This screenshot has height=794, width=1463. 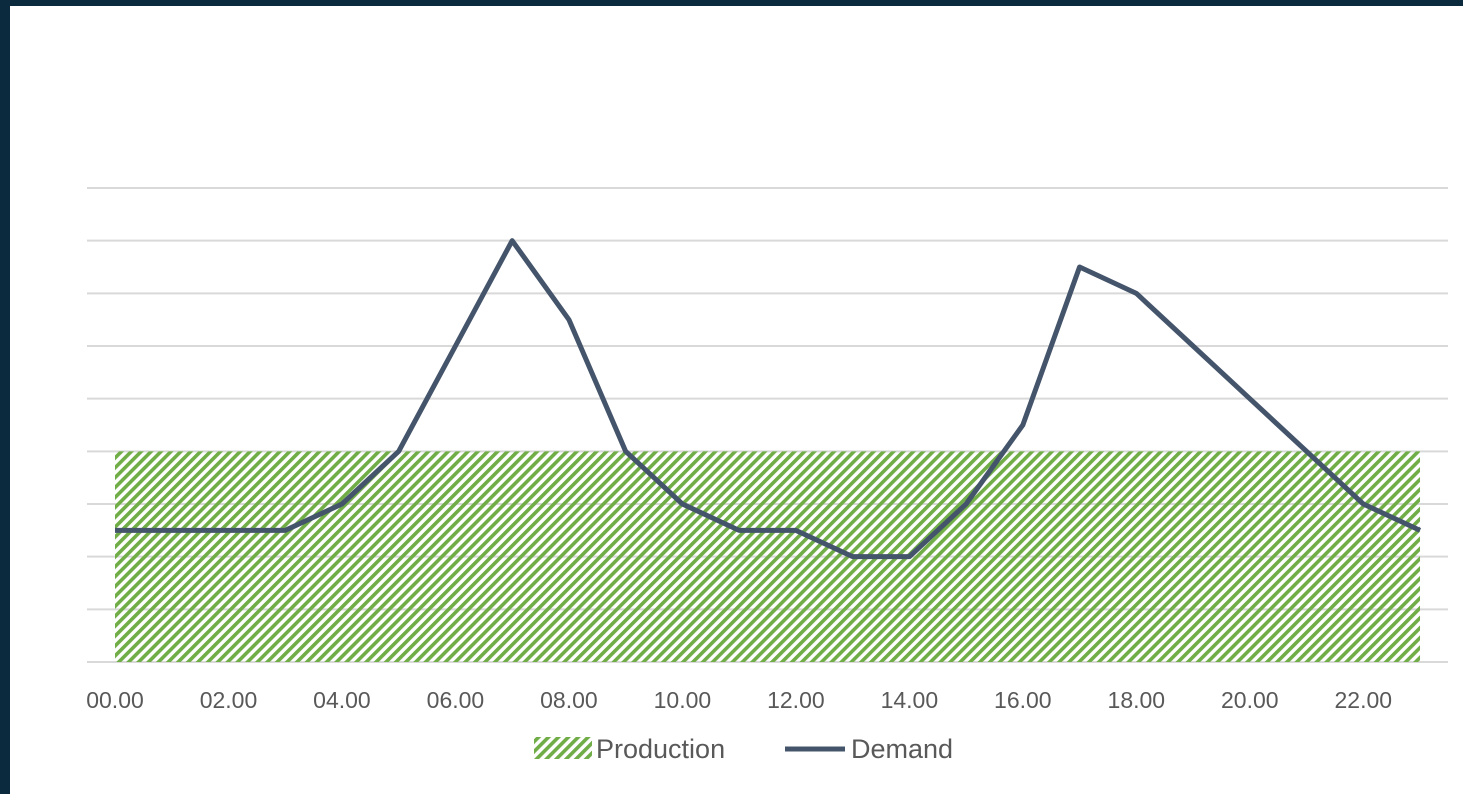 What do you see at coordinates (660, 749) in the screenshot?
I see `legend-production-label: Production` at bounding box center [660, 749].